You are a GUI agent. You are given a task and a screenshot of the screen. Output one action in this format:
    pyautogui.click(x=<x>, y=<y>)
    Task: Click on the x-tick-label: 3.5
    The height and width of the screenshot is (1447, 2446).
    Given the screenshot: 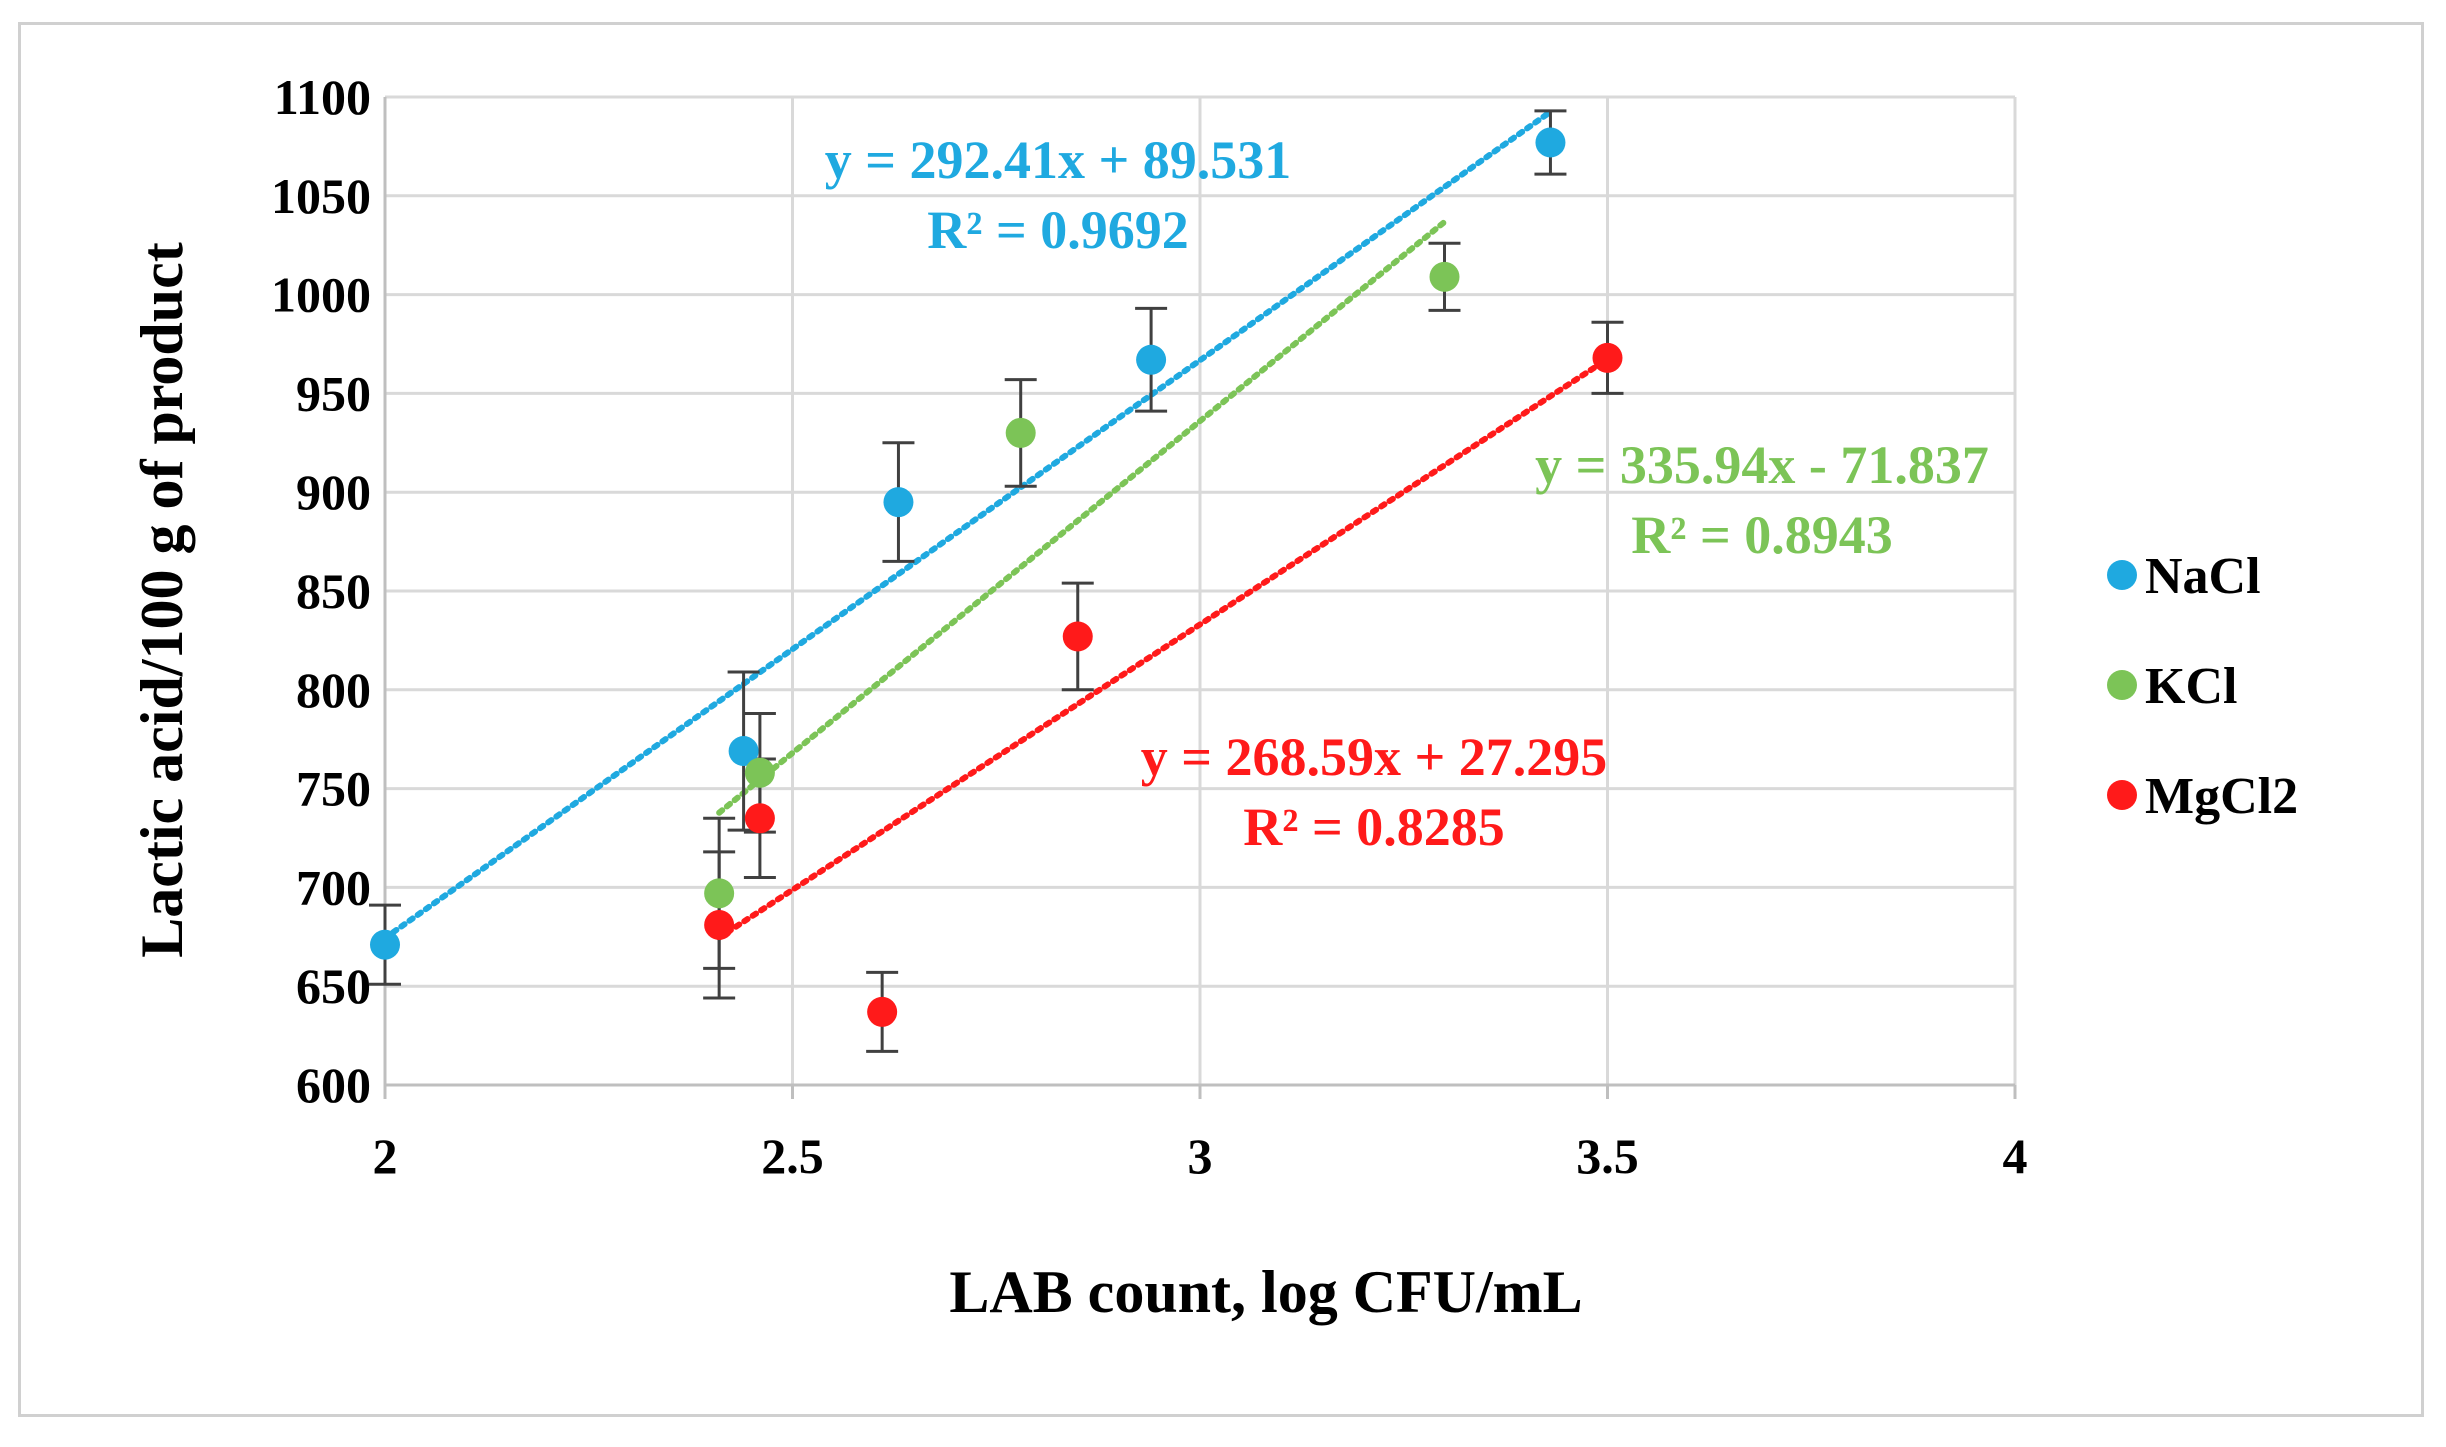 What is the action you would take?
    pyautogui.click(x=1607, y=1156)
    